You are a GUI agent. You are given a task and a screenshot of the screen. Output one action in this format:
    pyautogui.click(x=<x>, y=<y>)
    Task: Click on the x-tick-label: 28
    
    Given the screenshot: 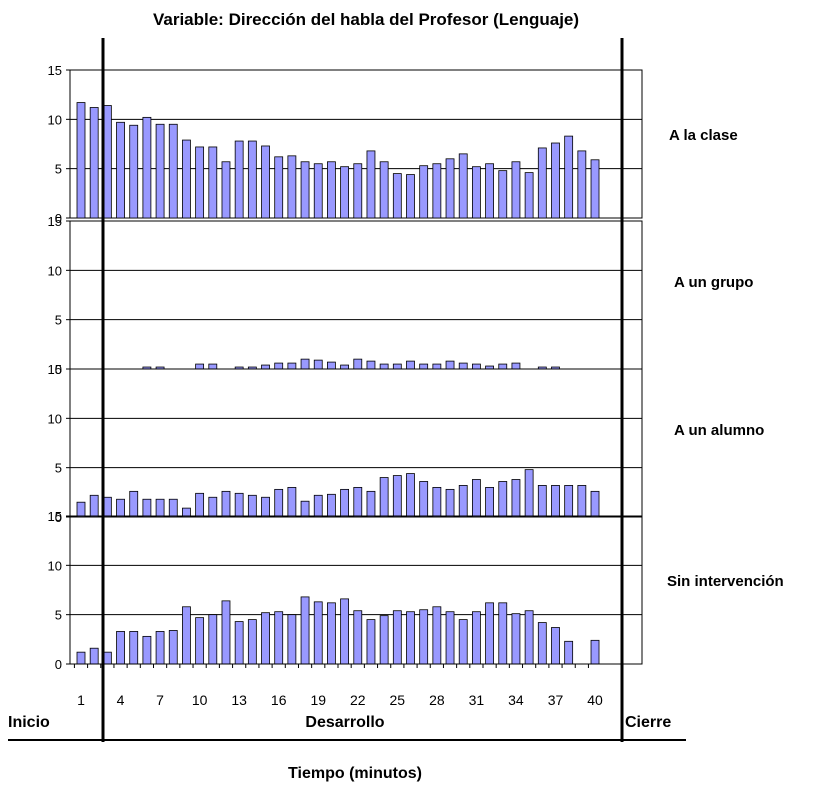 What is the action you would take?
    pyautogui.click(x=437, y=700)
    